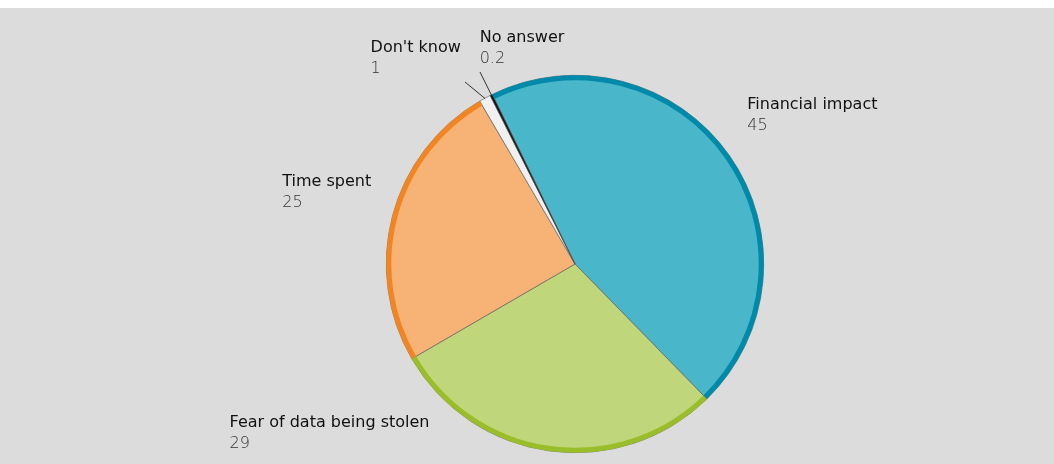 Image resolution: width=1054 pixels, height=464 pixels. I want to click on slice-label: Time spent, so click(326, 181).